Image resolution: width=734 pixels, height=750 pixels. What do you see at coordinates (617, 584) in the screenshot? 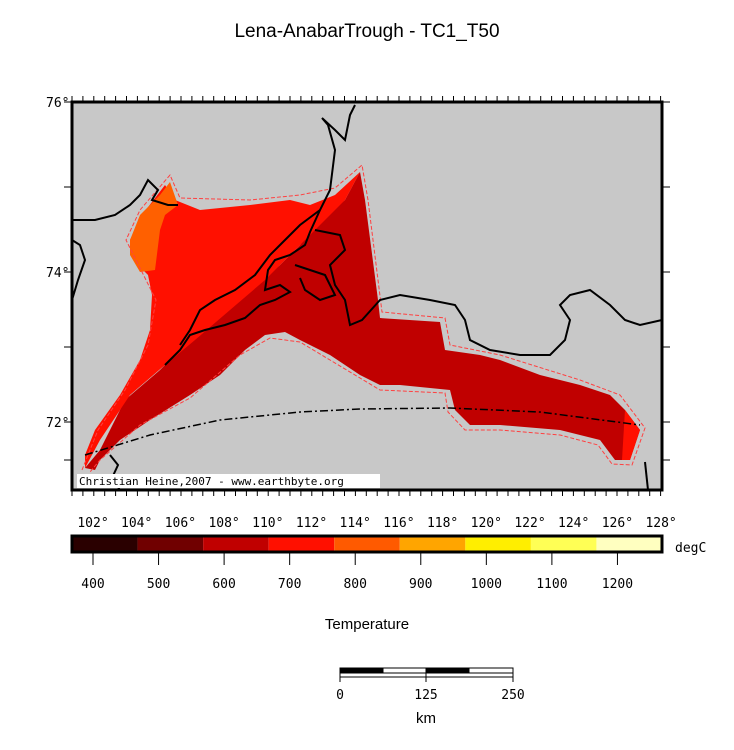
I see `colorbar-tick-label: 1200` at bounding box center [617, 584].